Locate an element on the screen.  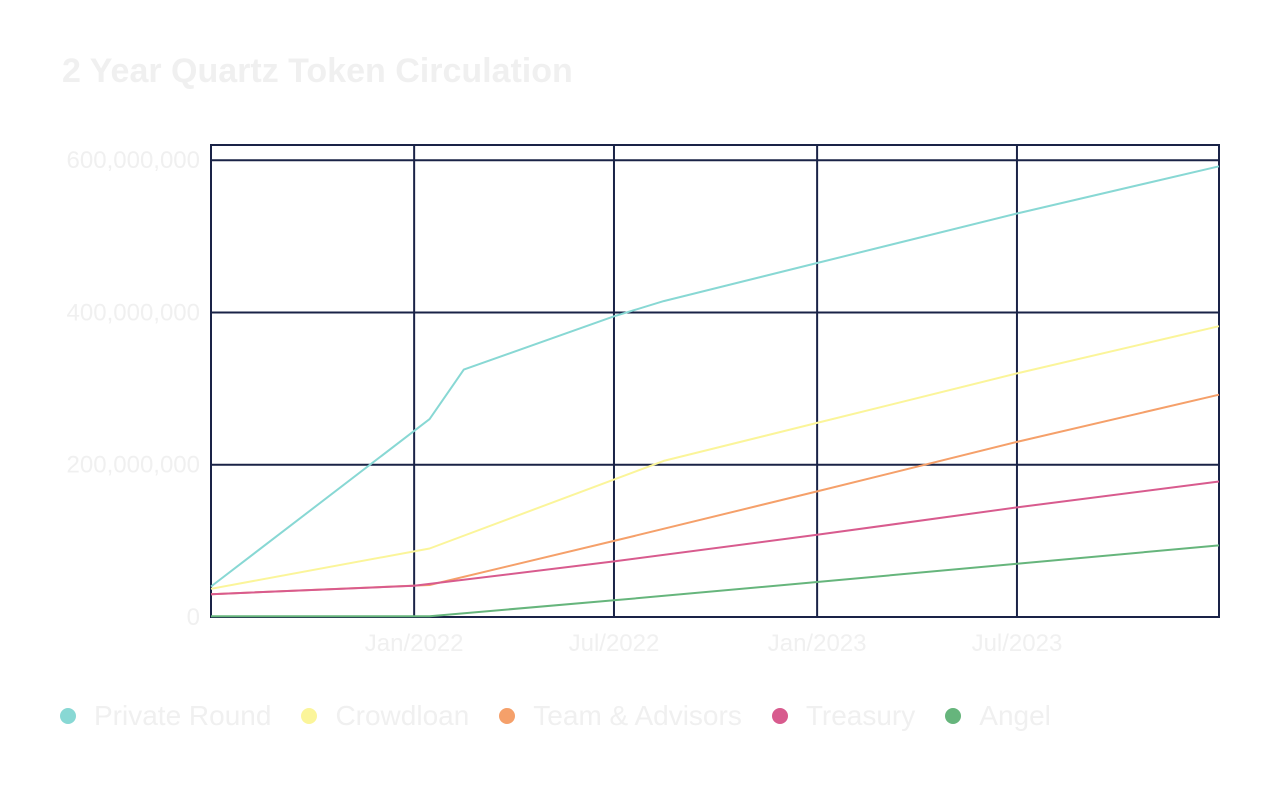
y-tick-label: 200,000,000 is located at coordinates (133, 465).